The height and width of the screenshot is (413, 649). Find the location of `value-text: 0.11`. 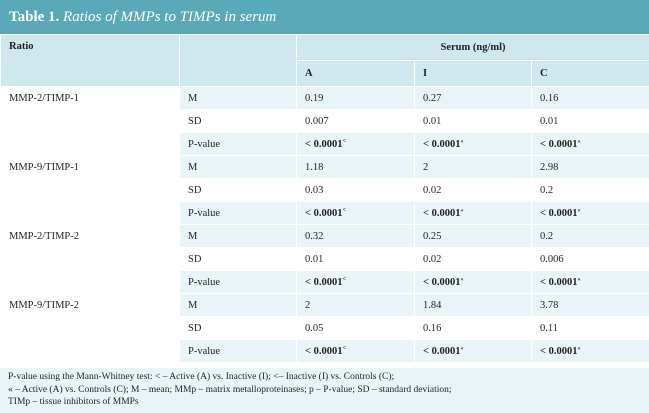

value-text: 0.11 is located at coordinates (549, 328).